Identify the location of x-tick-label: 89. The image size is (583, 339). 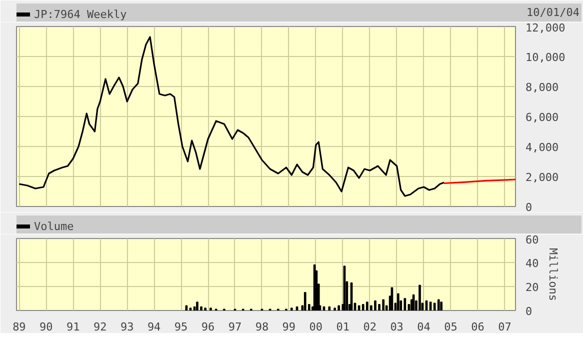
(19, 327).